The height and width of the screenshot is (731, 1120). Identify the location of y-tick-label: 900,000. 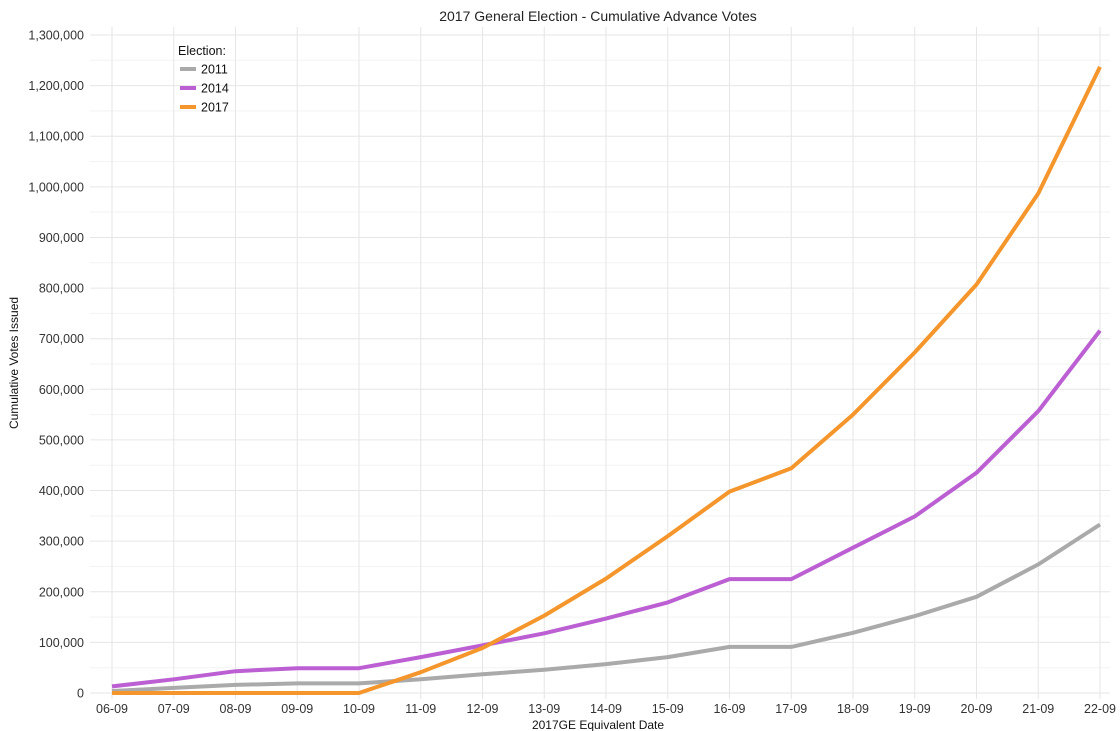
(61, 238).